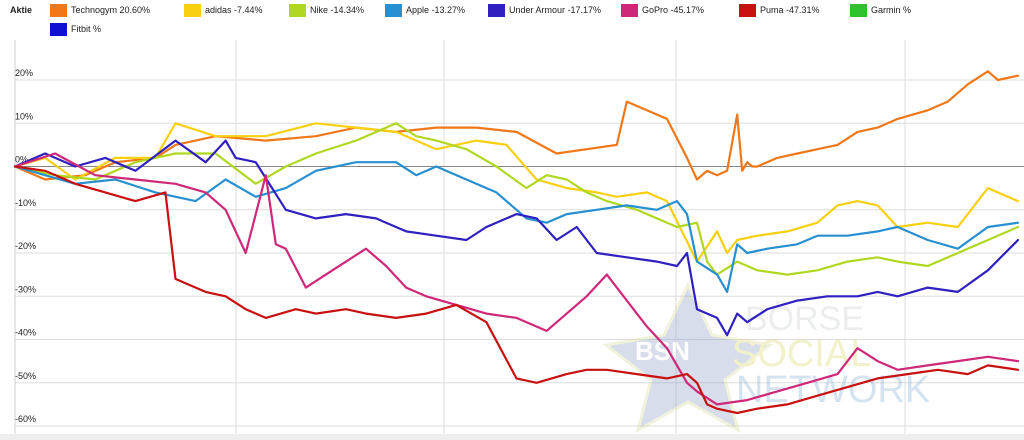  I want to click on watermark-line-1: BÖRSE, so click(804, 319).